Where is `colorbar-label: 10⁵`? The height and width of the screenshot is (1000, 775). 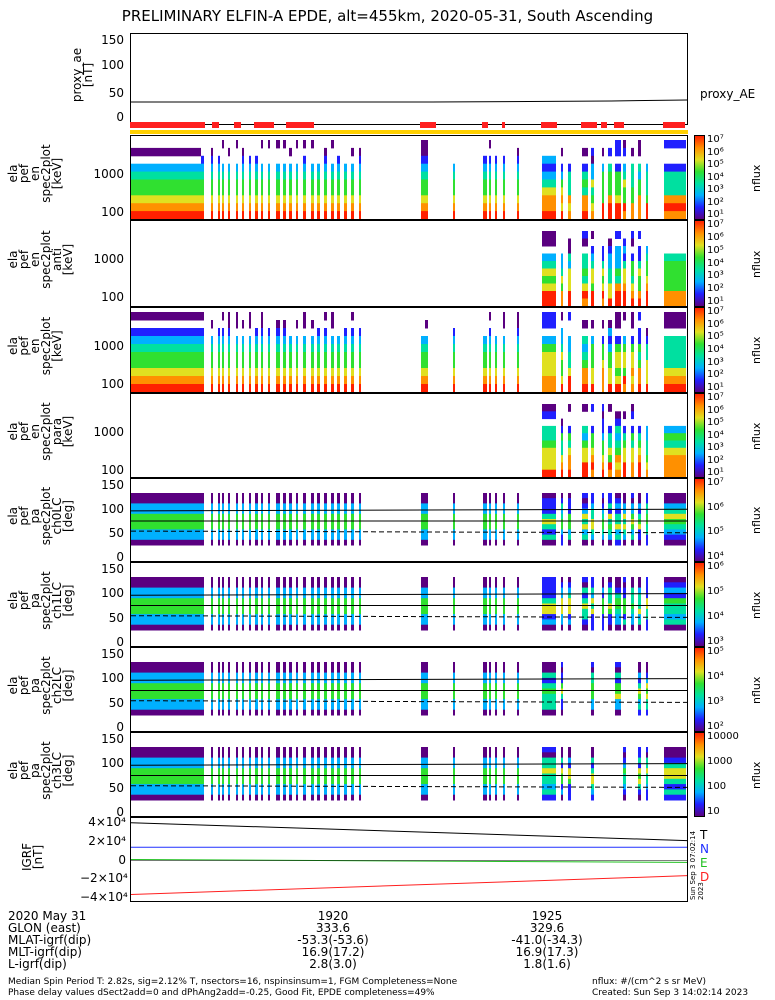
colorbar-label: 10⁵ is located at coordinates (715, 422).